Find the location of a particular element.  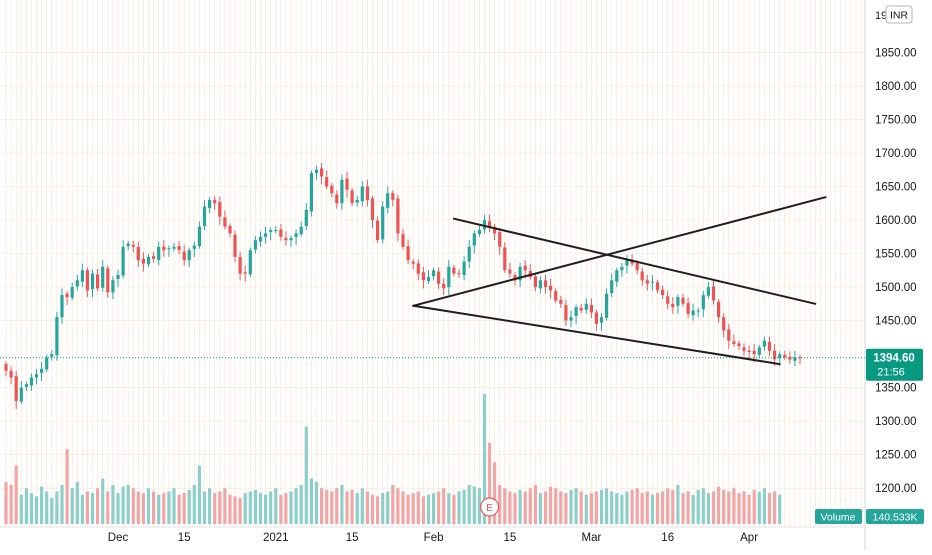

time-tick-label: Apr is located at coordinates (749, 538).